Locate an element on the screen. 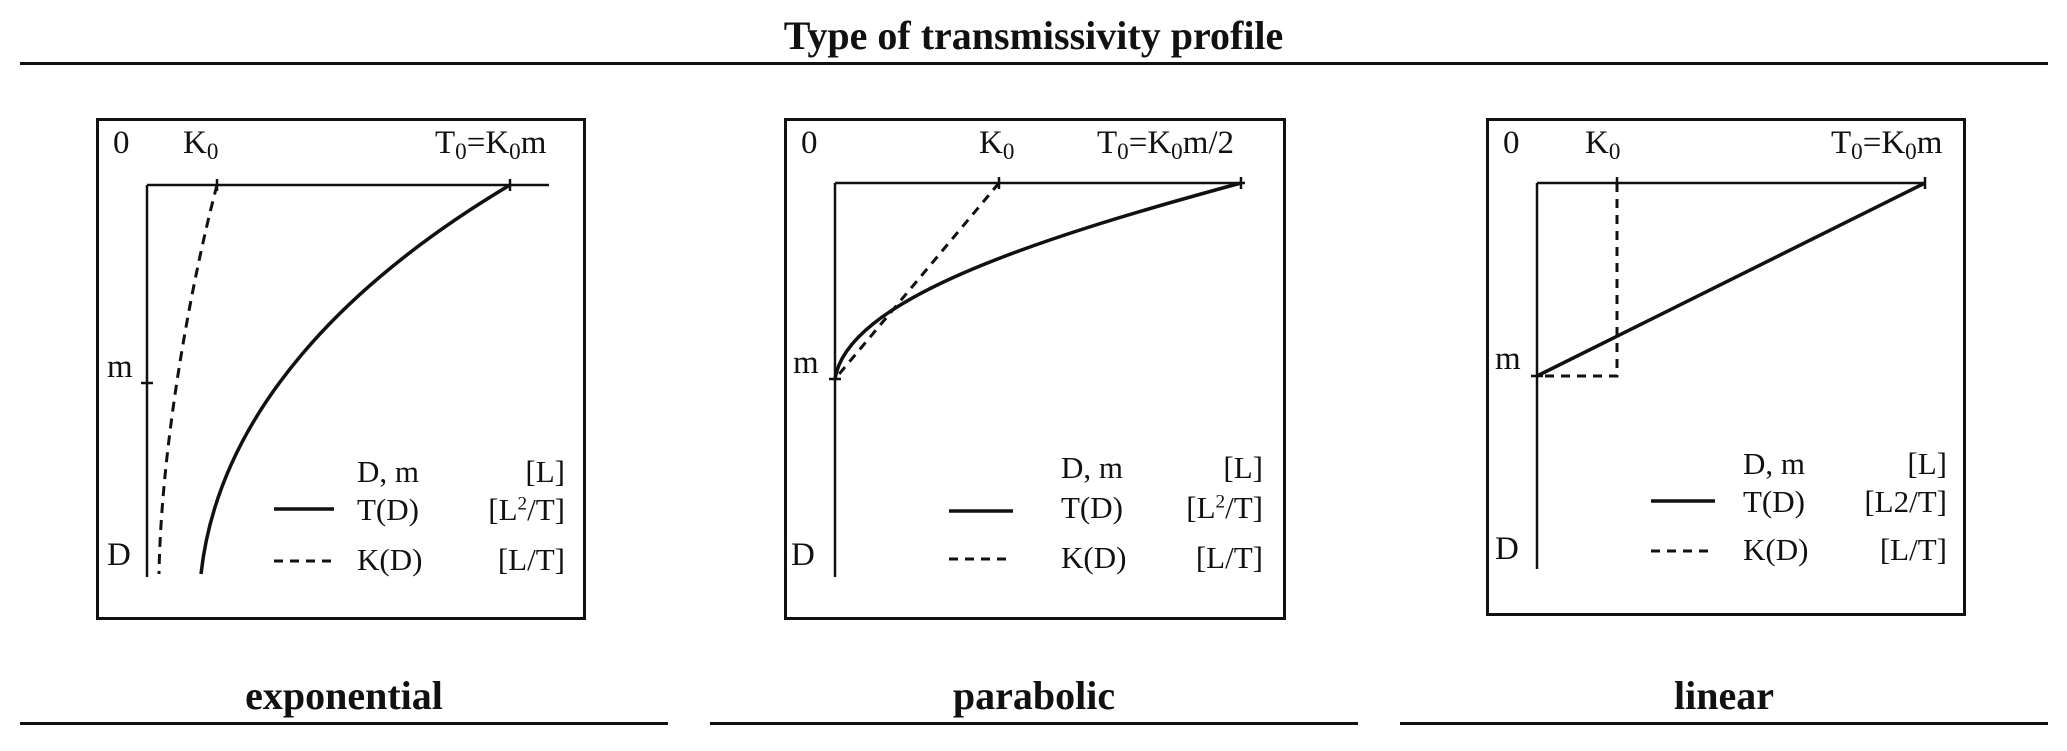 The height and width of the screenshot is (751, 2067). parabolic-caption: parabolic is located at coordinates (1034, 695).